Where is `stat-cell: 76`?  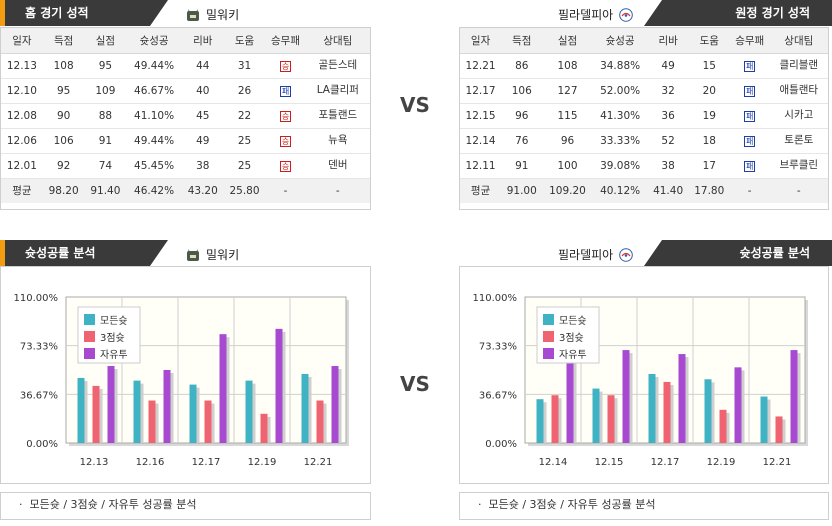
stat-cell: 76 is located at coordinates (522, 141).